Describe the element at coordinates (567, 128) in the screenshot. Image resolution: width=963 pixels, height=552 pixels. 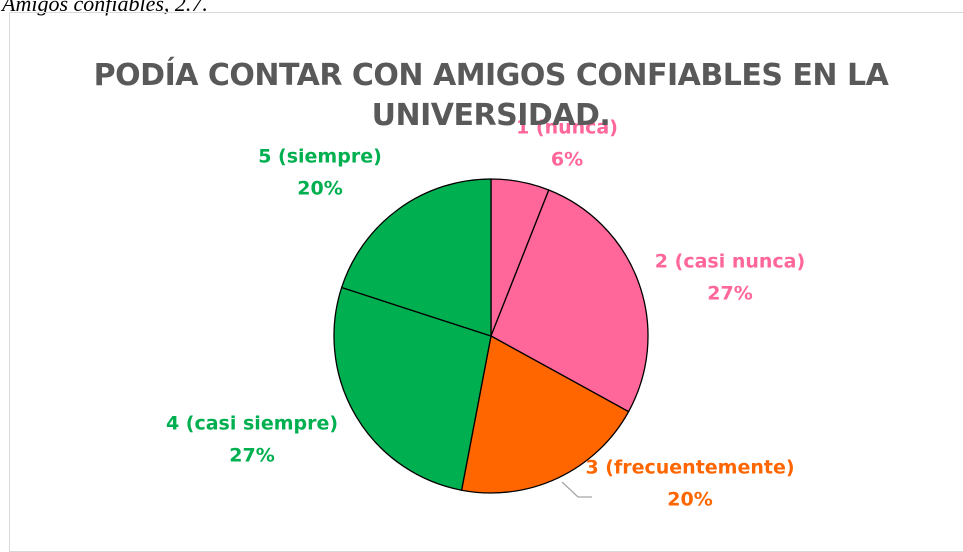
I see `slice-label: 1 (nunca)` at that location.